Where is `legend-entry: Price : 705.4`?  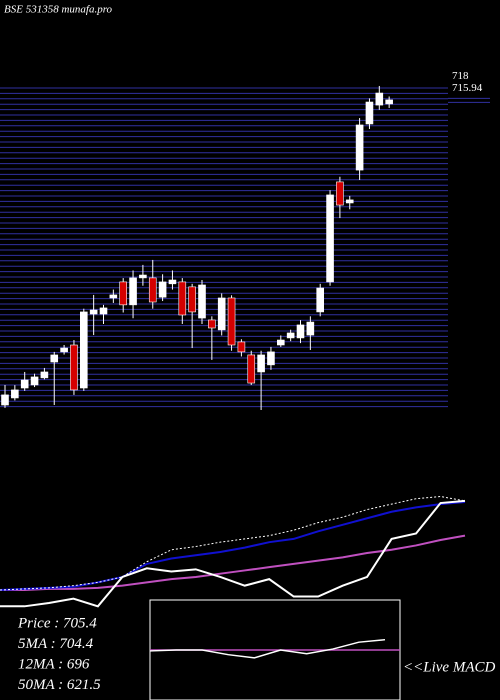
legend-entry: Price : 705.4 is located at coordinates (57, 623).